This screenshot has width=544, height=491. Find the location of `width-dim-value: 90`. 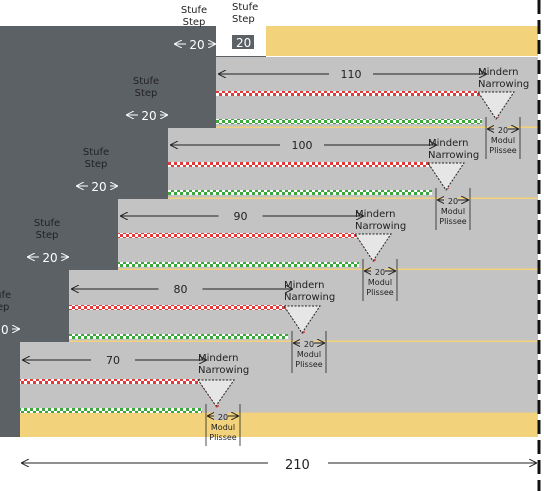

width-dim-value: 90 is located at coordinates (241, 216).